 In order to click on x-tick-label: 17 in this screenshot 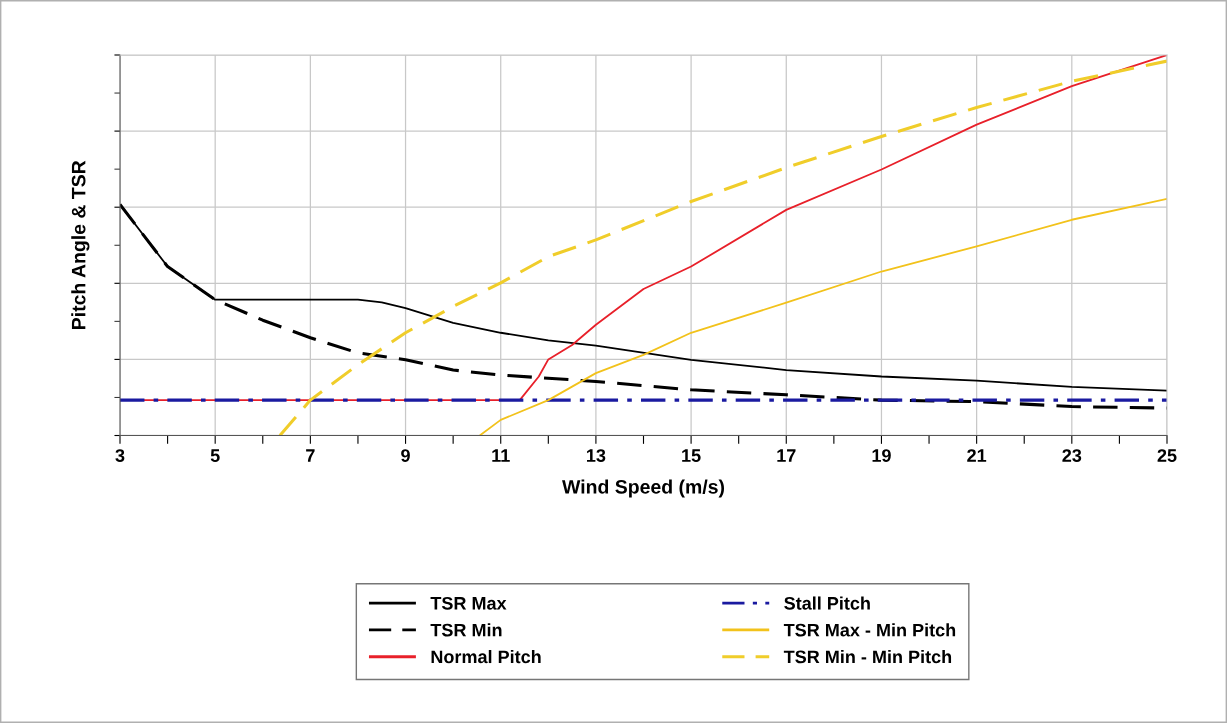, I will do `click(786, 455)`.